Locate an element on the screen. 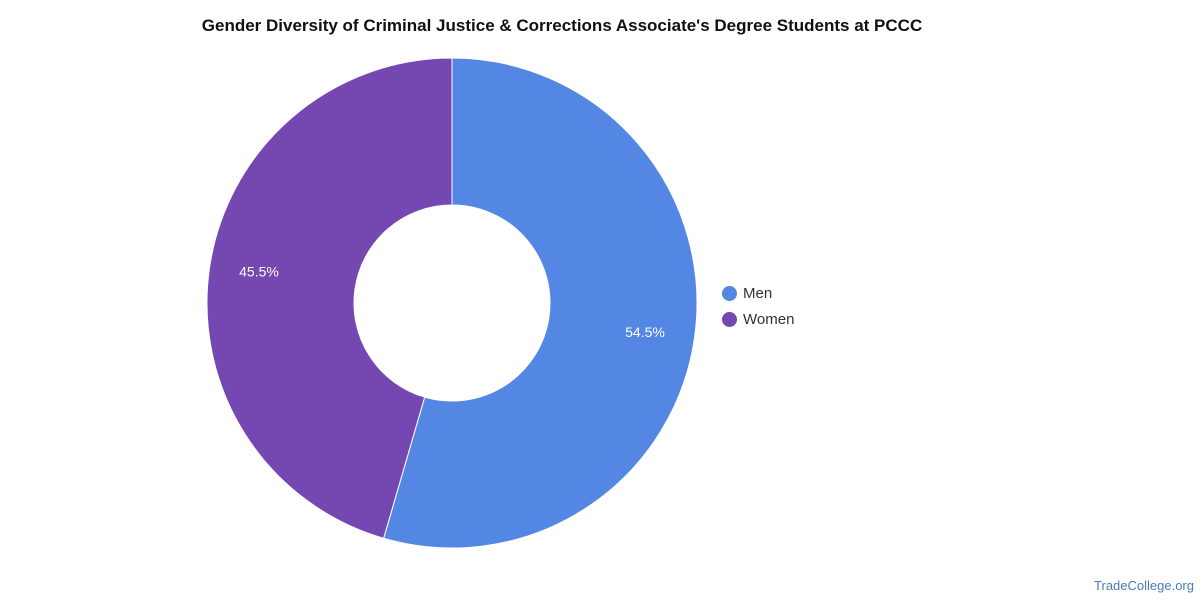 This screenshot has width=1200, height=600. legend-item-women: Women is located at coordinates (758, 319).